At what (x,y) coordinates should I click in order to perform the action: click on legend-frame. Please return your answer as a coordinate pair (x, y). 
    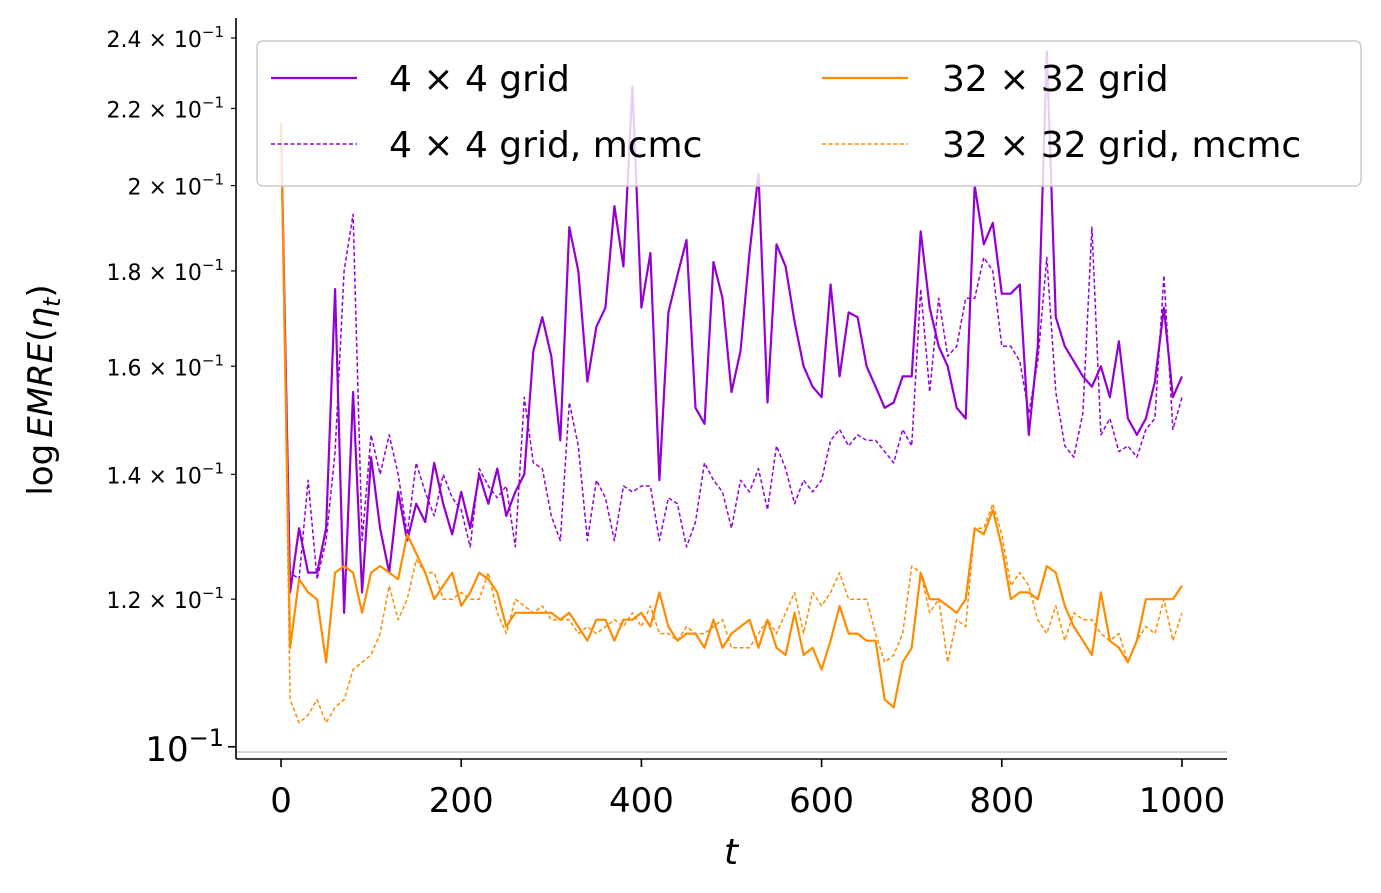
    Looking at the image, I should click on (809, 113).